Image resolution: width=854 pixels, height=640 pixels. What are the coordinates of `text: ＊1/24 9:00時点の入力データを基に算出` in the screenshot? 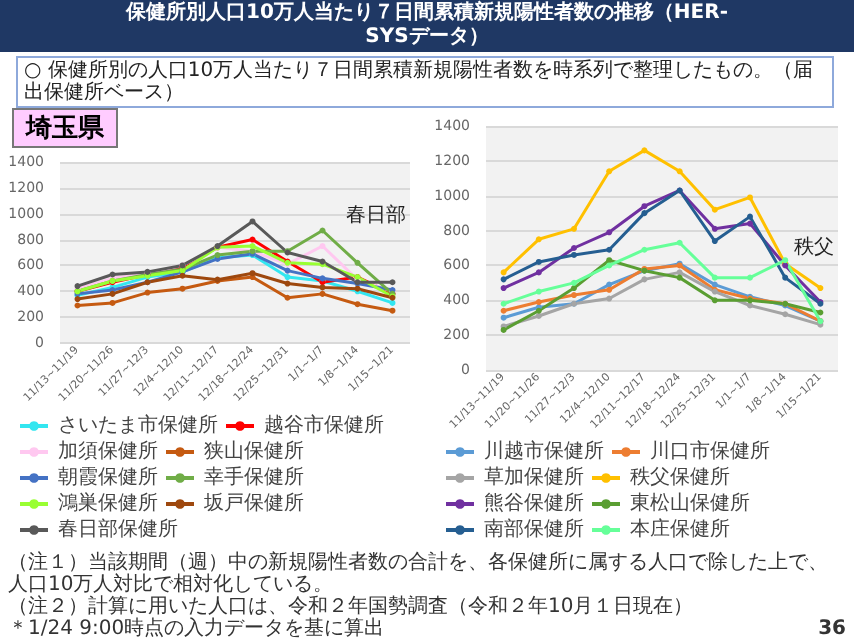 It's located at (196, 629).